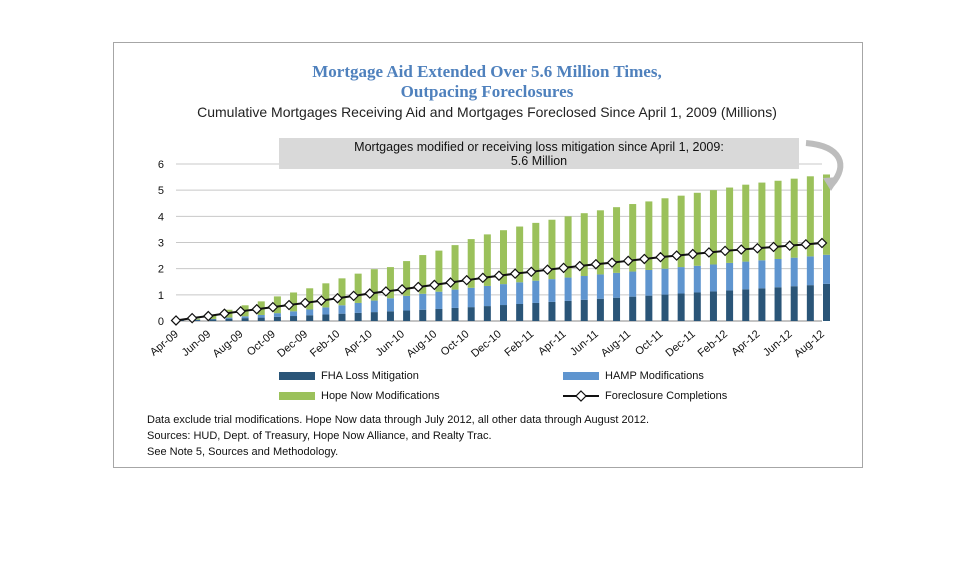 The height and width of the screenshot is (568, 974). I want to click on y-tick-label: 5, so click(161, 191).